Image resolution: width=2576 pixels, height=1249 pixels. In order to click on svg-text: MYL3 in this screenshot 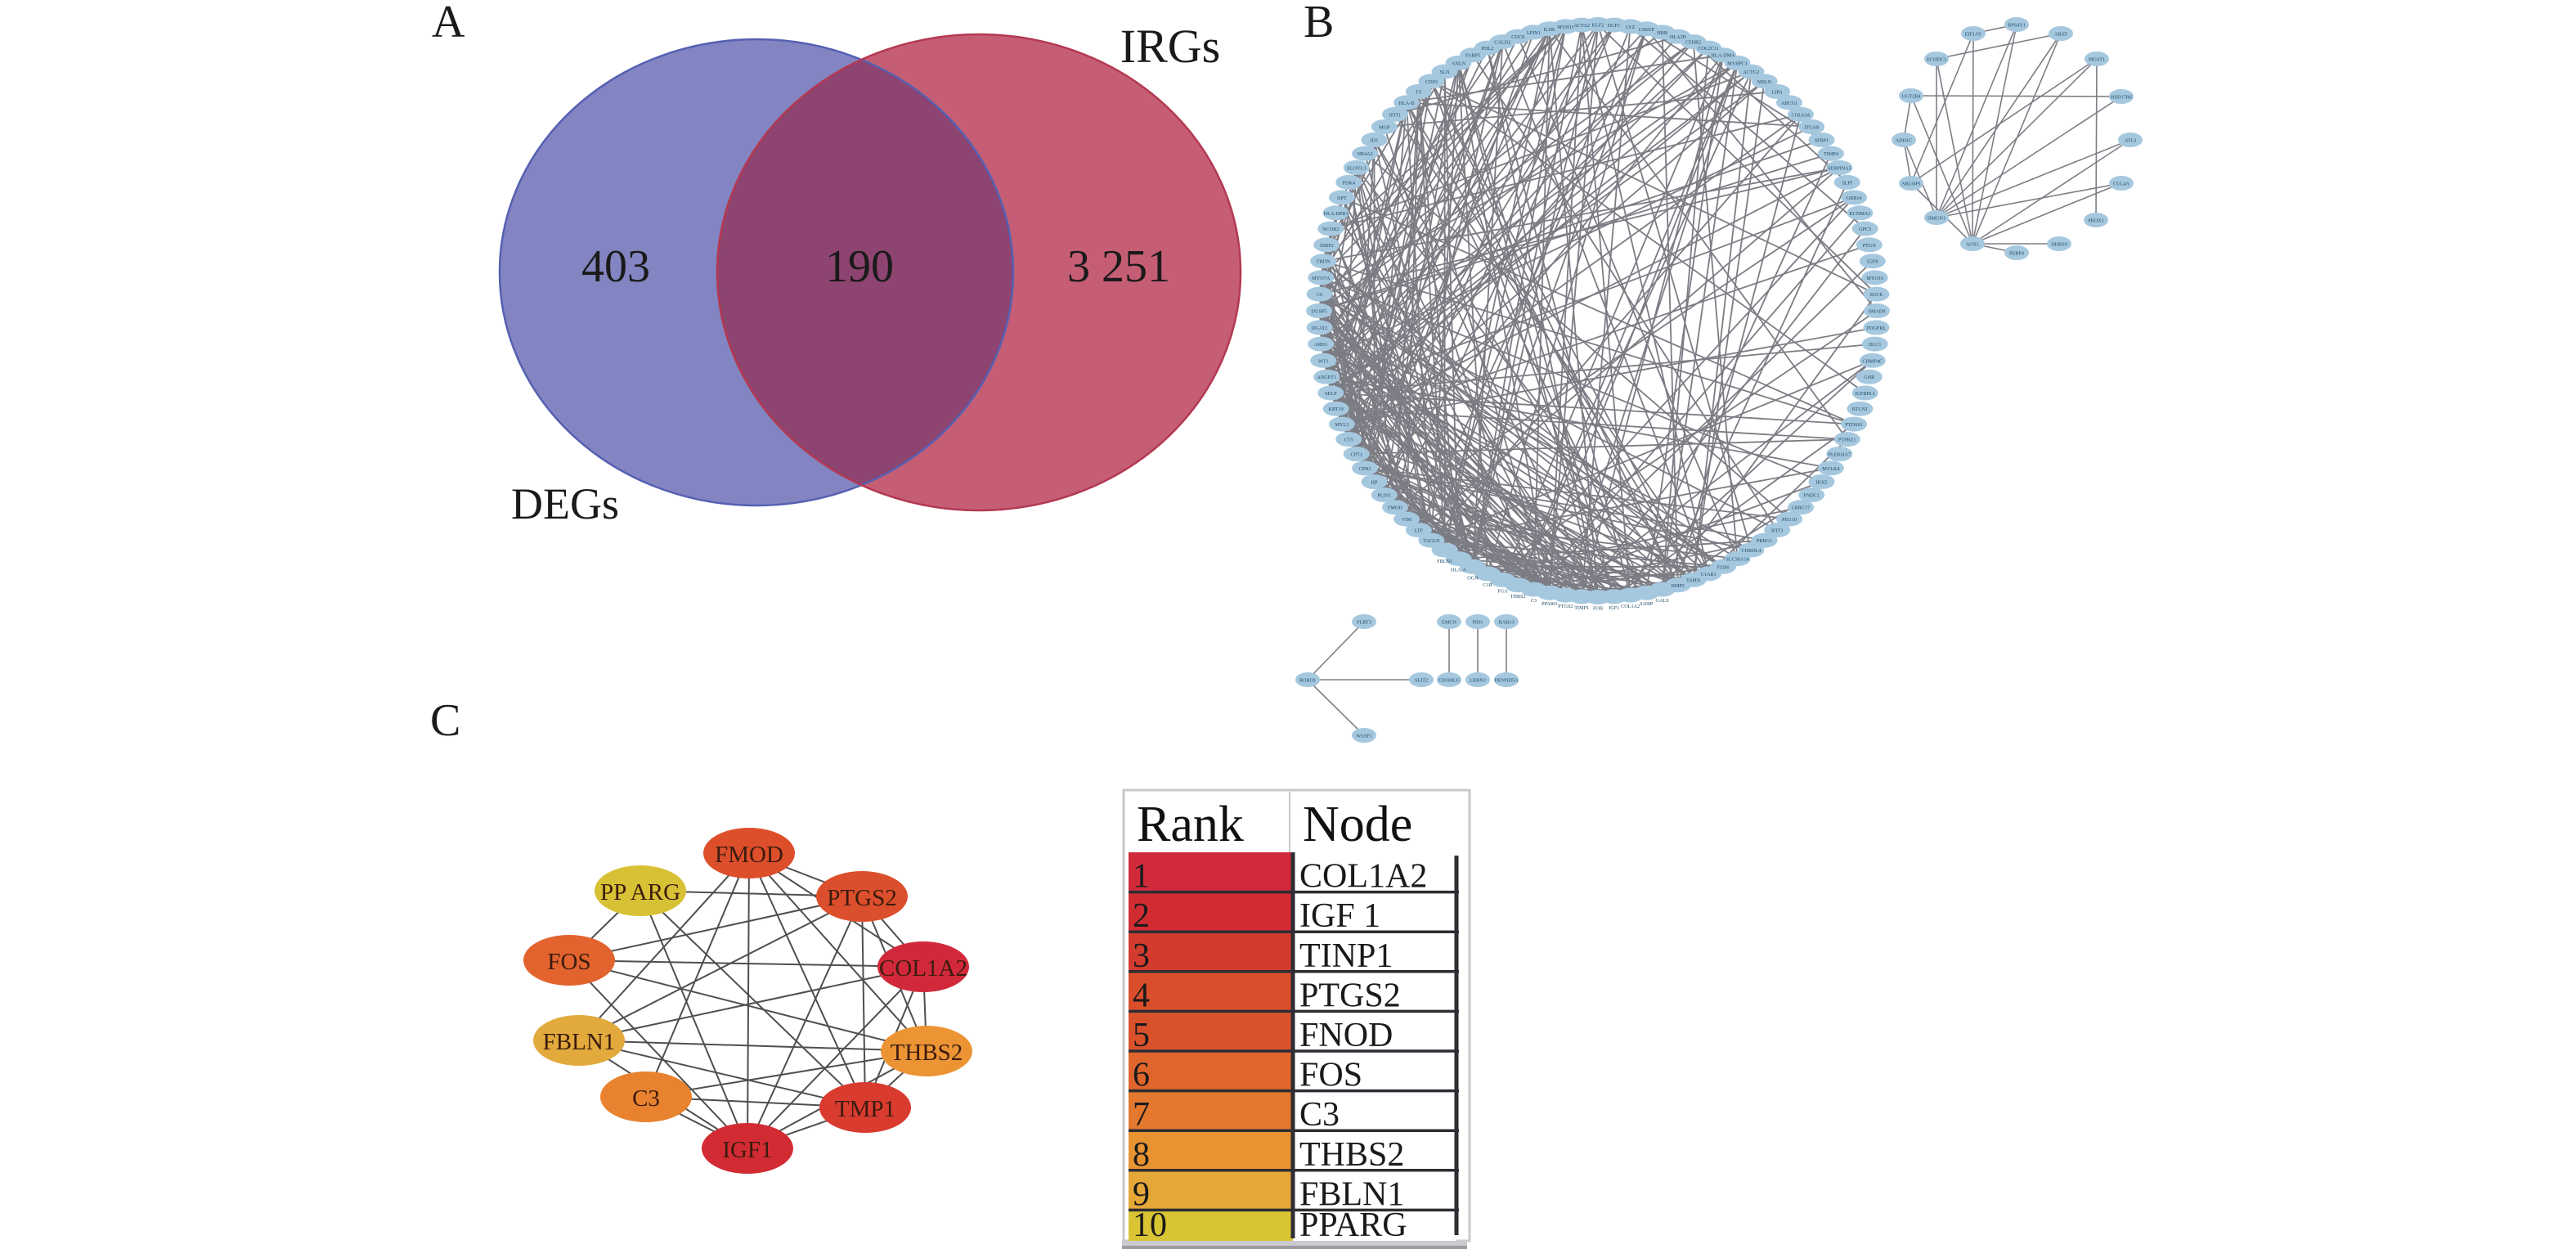, I will do `click(1342, 425)`.